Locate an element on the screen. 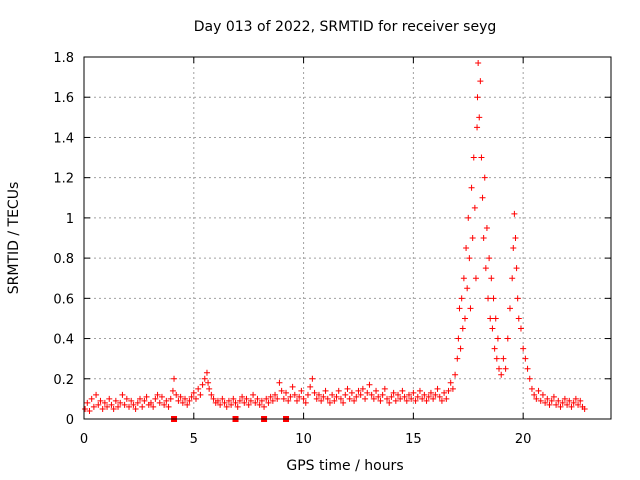  x-tick-label: 20 is located at coordinates (523, 439).